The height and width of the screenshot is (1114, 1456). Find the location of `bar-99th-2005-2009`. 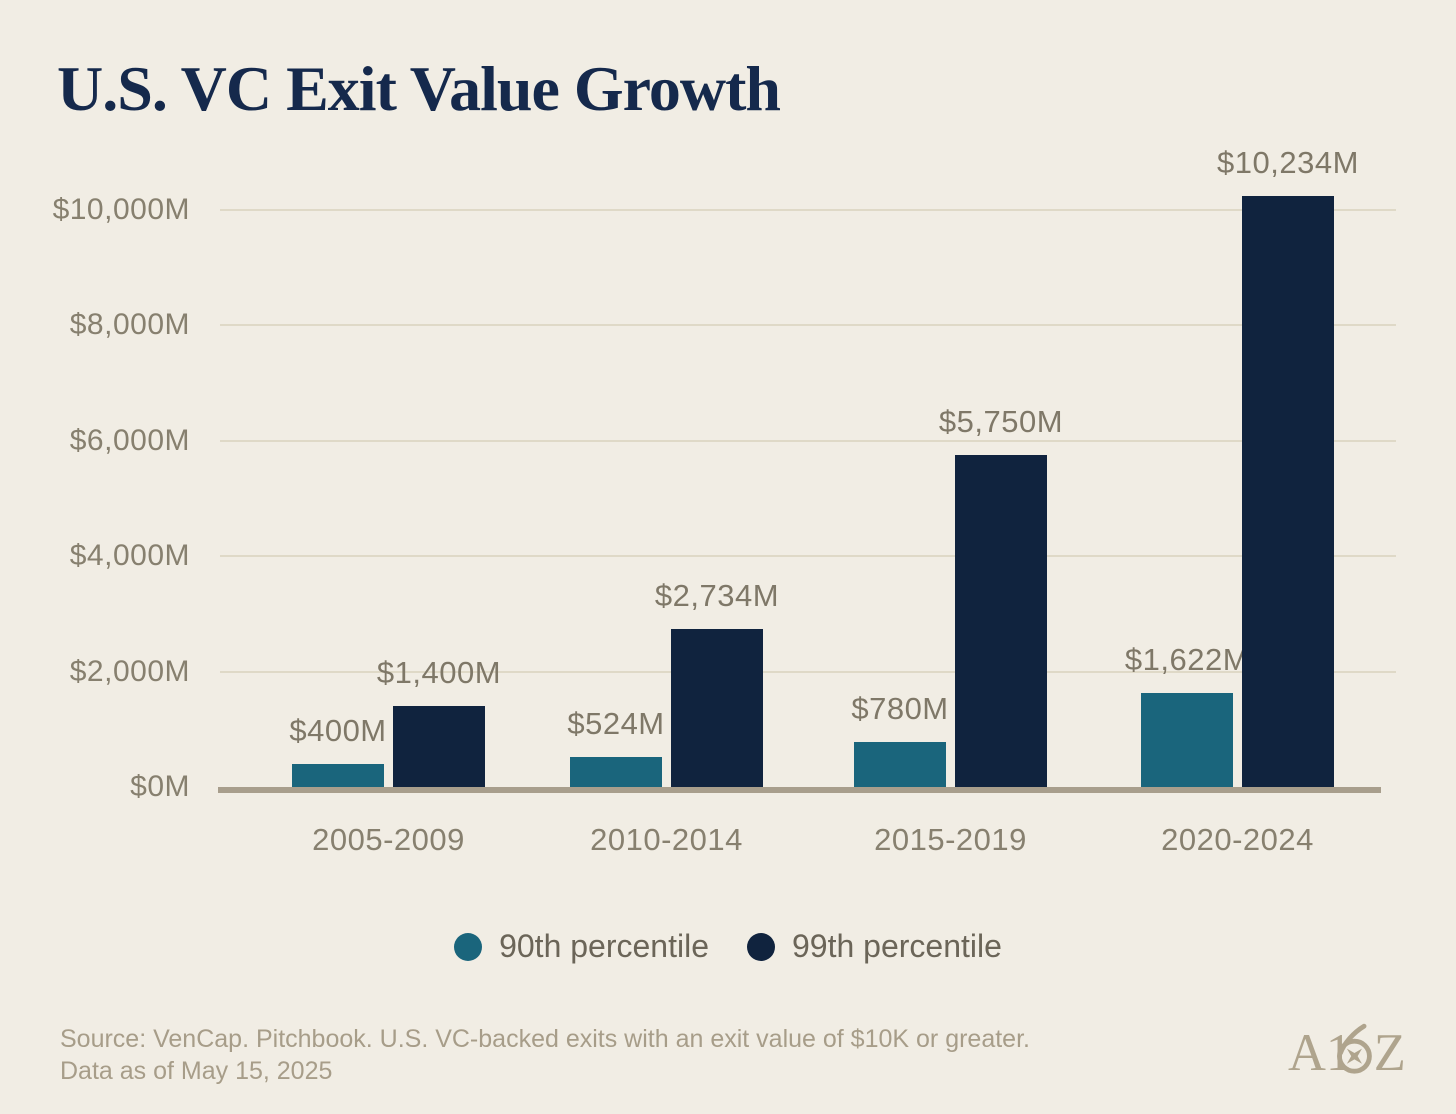

bar-99th-2005-2009 is located at coordinates (439, 746).